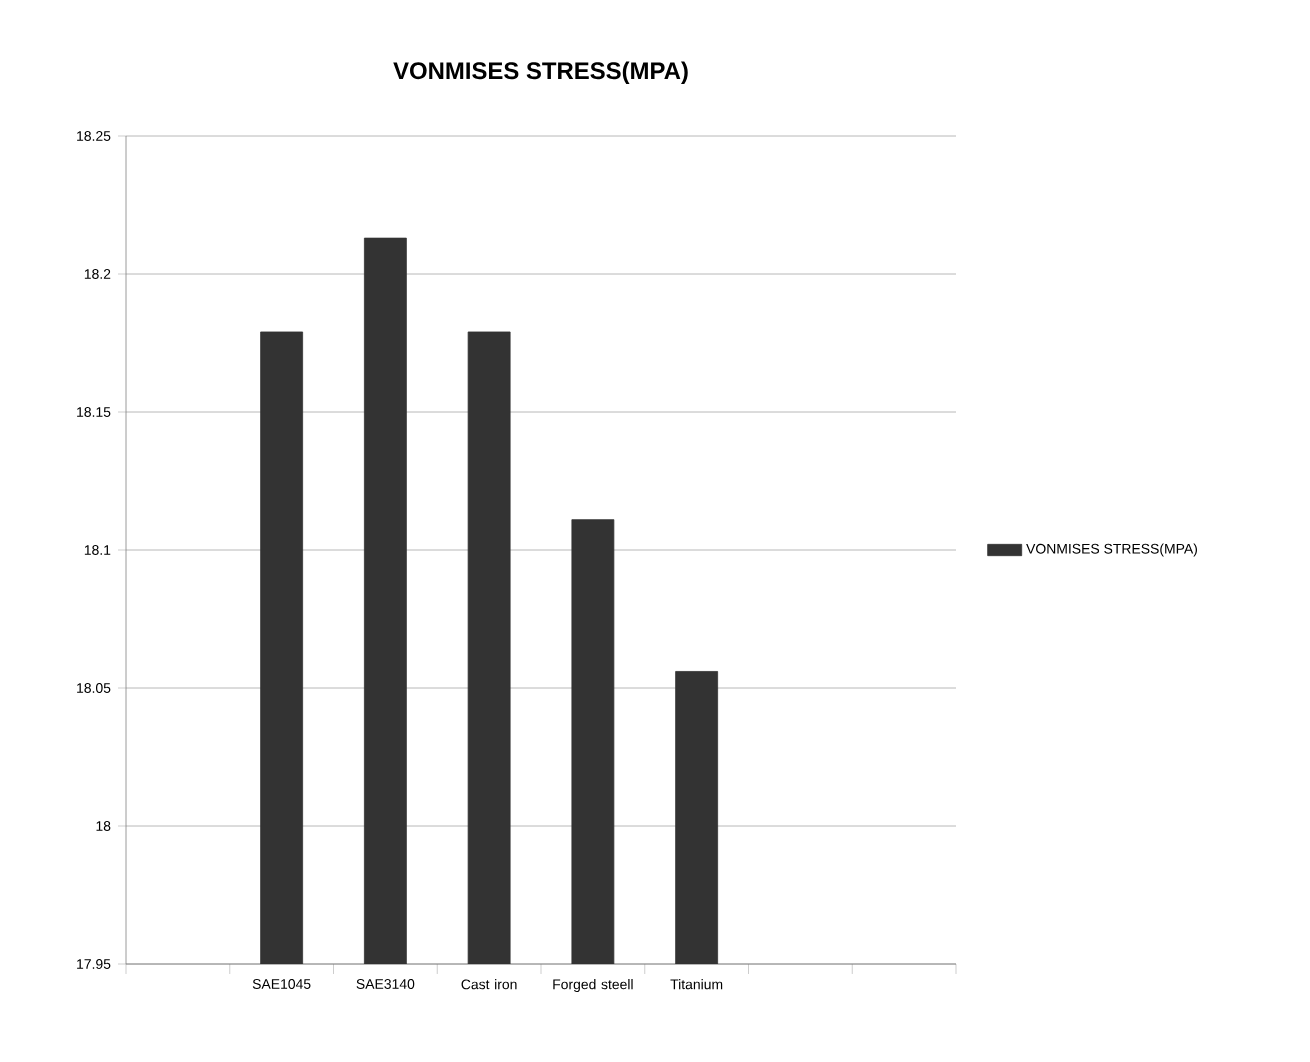 The height and width of the screenshot is (1062, 1310). I want to click on chart-title: VONMISES STRESS(MPA), so click(540, 72).